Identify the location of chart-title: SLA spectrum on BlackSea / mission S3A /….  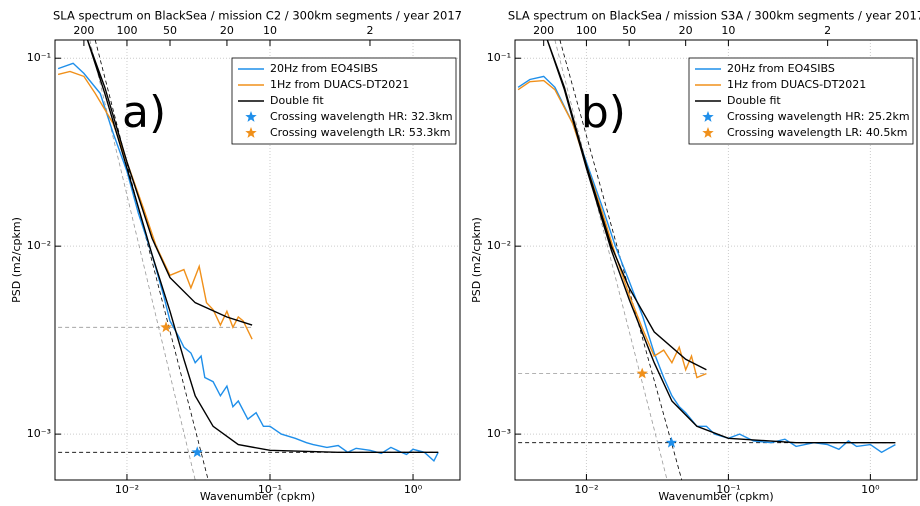
(714, 16).